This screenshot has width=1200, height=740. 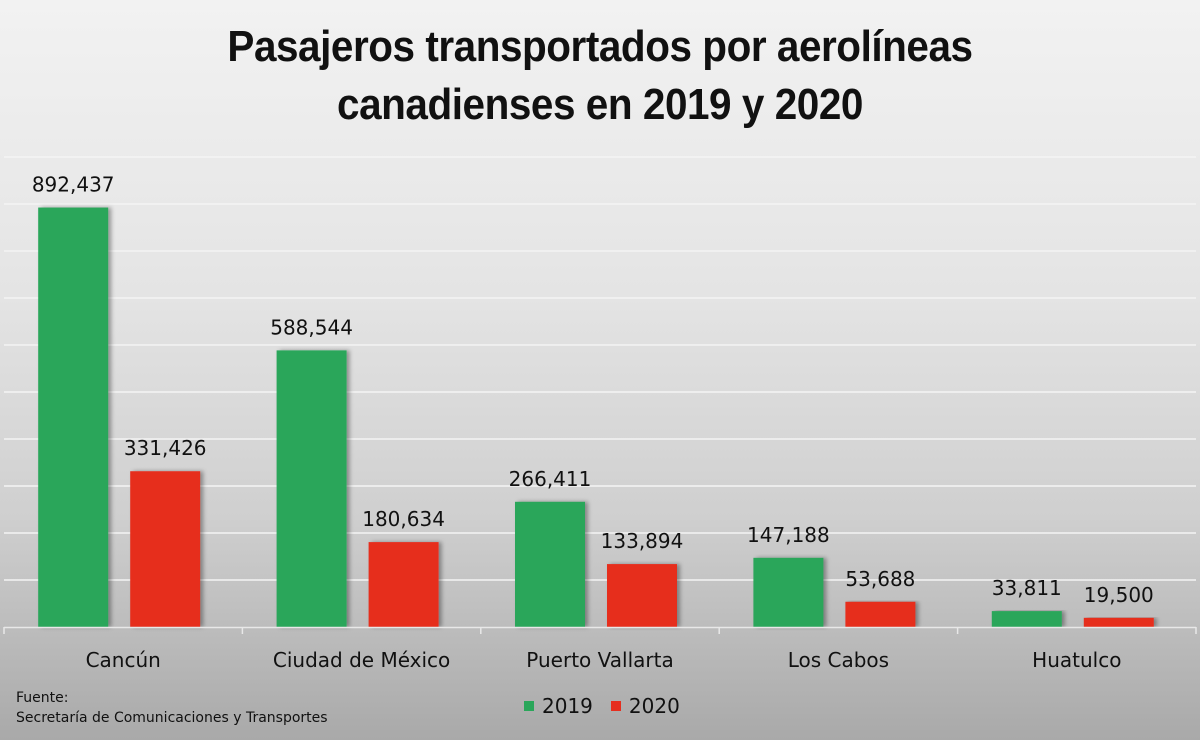 I want to click on legend-swatch-2019, so click(x=529, y=706).